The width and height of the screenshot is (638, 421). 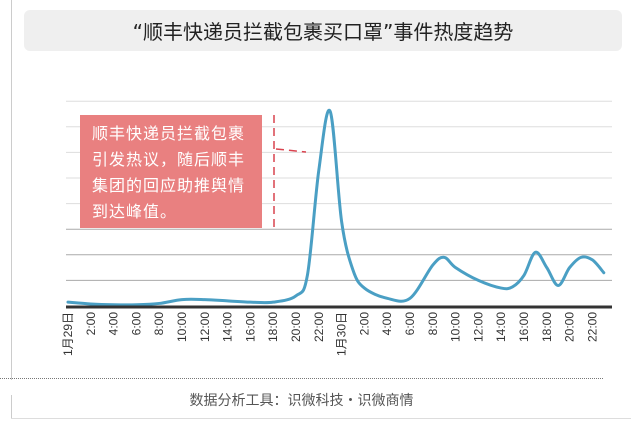 I want to click on footer-divider, so click(x=301, y=378).